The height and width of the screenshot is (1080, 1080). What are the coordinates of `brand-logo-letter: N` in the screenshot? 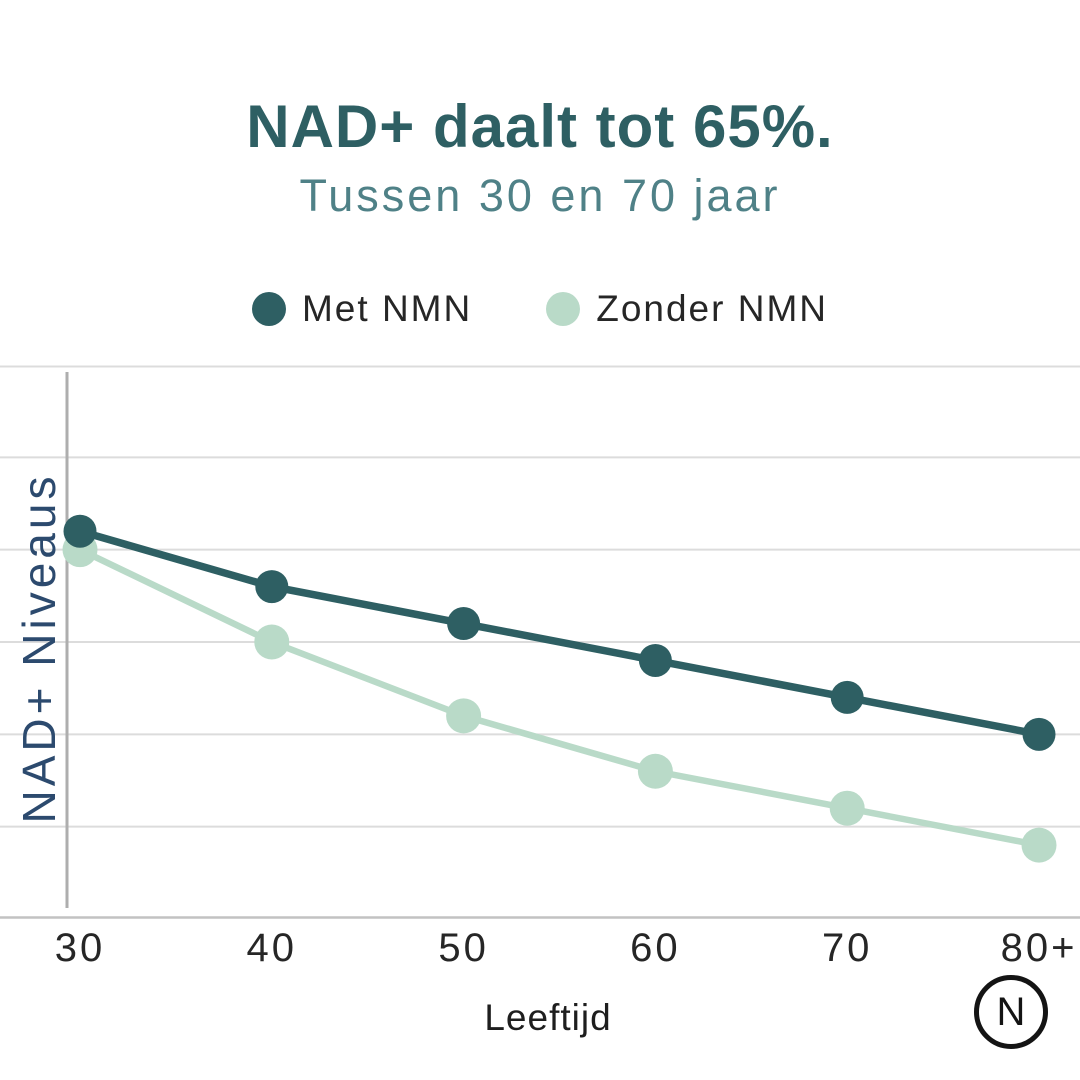 It's located at (1011, 1011).